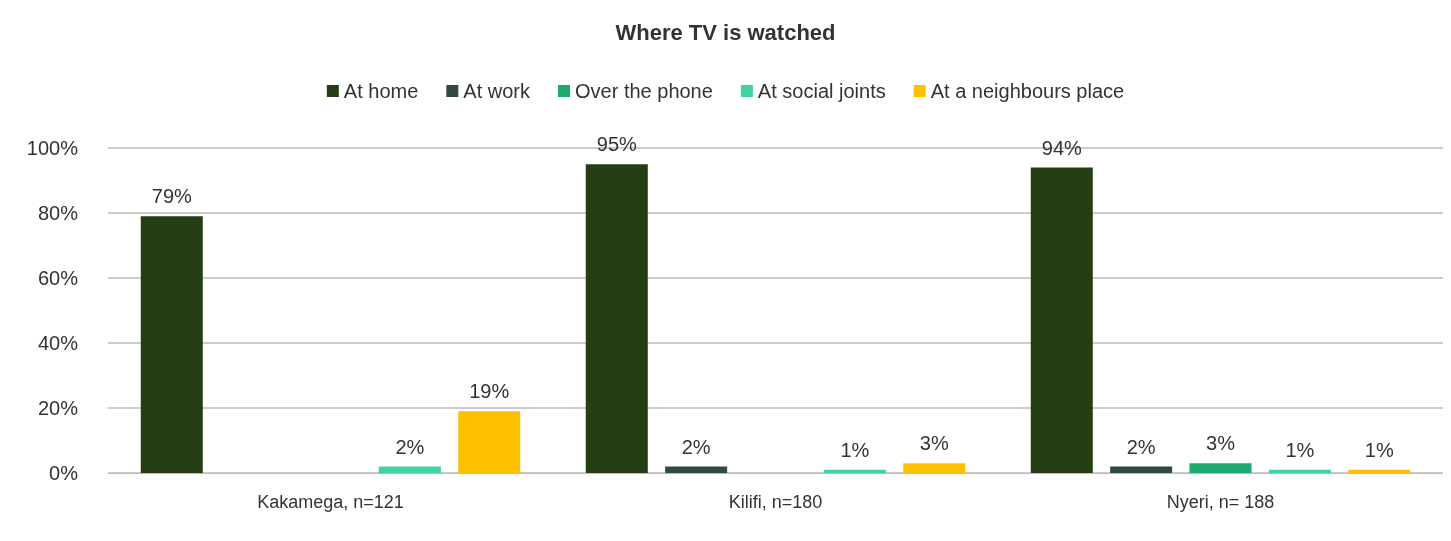  What do you see at coordinates (1027, 91) in the screenshot?
I see `legend-label: At a neighbours place` at bounding box center [1027, 91].